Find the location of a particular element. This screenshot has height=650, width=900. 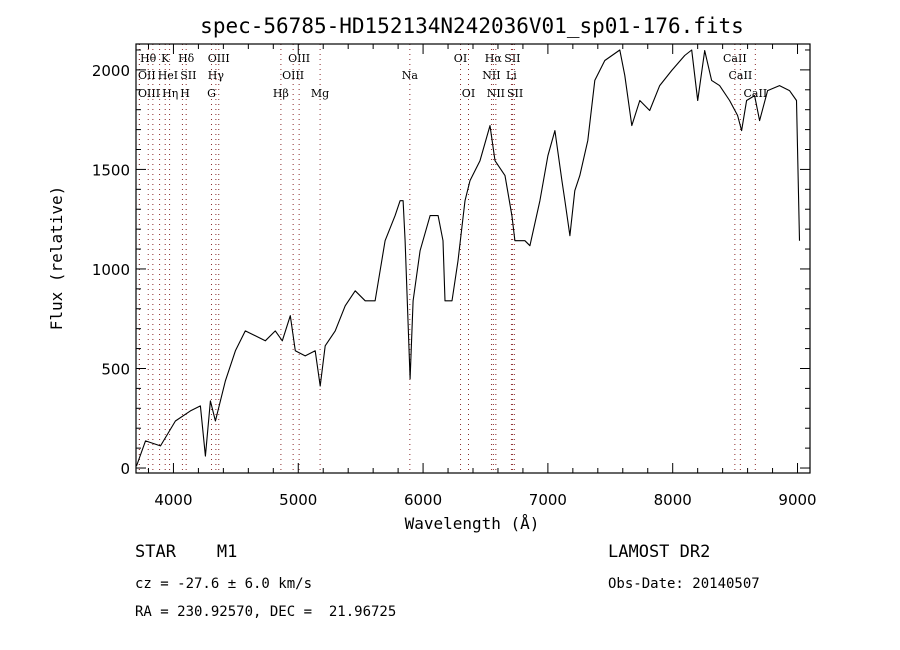

line-marker-label: Hγ is located at coordinates (216, 75).